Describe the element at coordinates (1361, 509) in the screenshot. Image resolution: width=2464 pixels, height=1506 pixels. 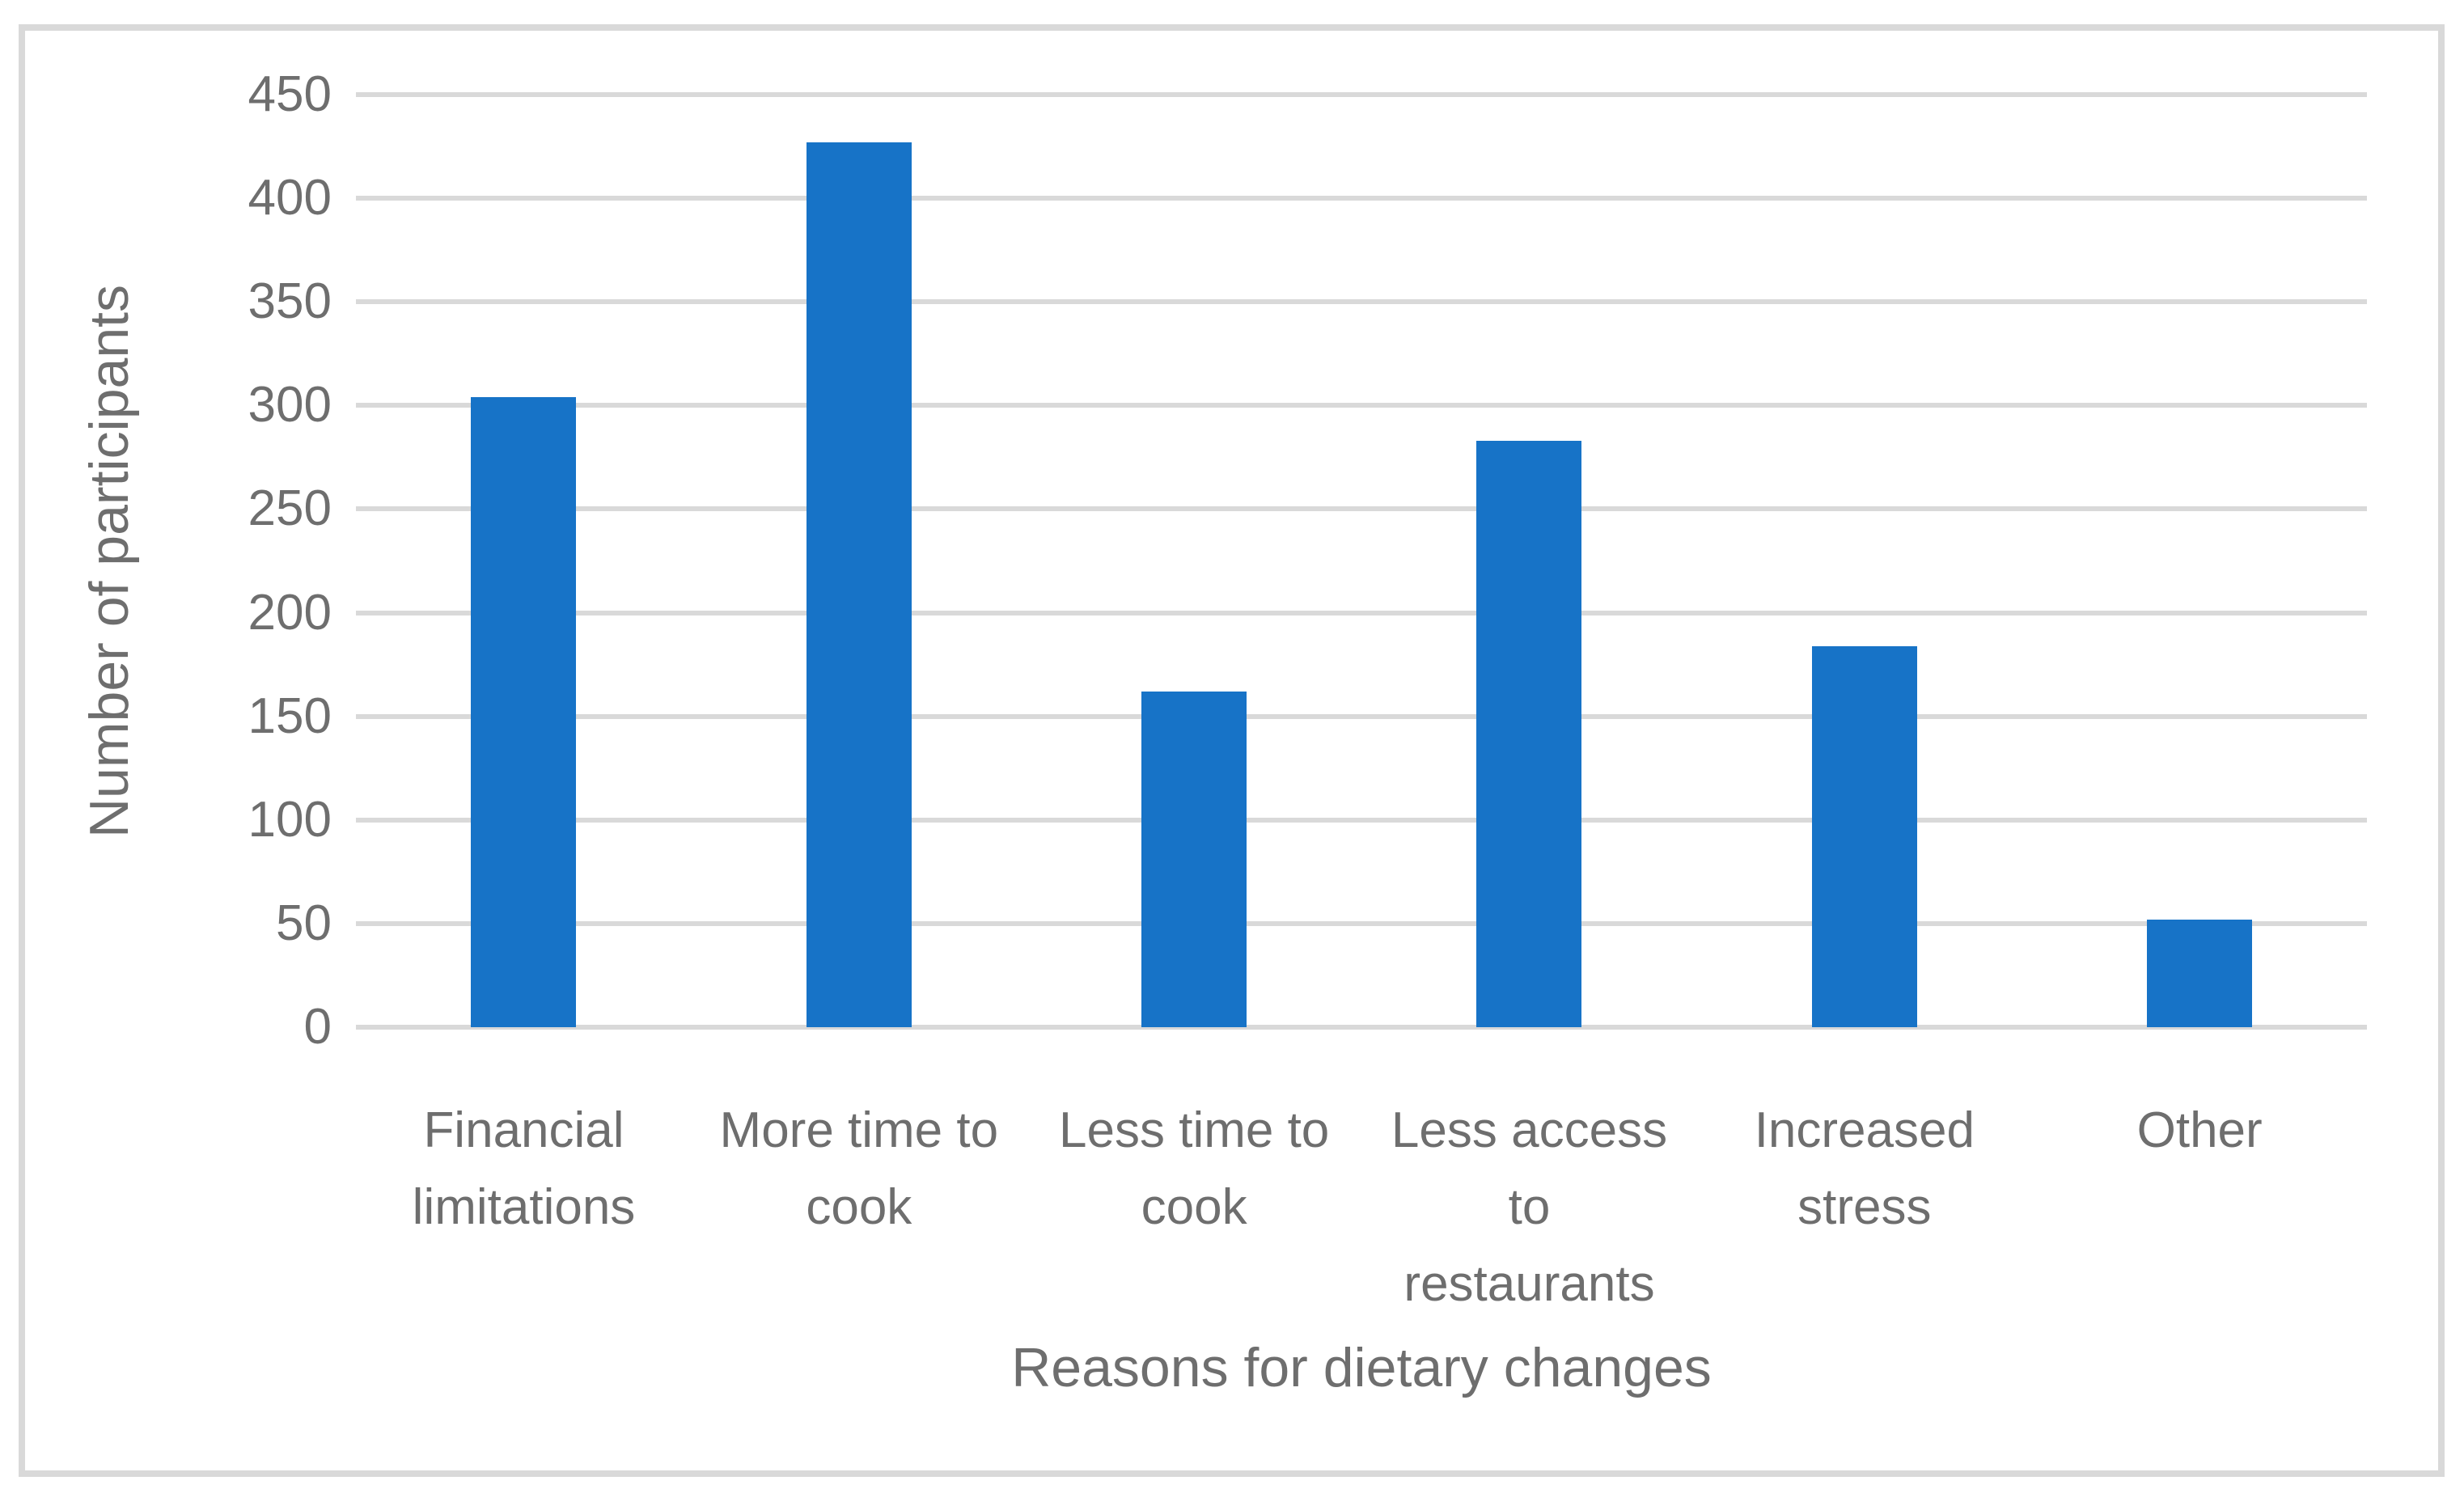
I see `gridline-y250` at that location.